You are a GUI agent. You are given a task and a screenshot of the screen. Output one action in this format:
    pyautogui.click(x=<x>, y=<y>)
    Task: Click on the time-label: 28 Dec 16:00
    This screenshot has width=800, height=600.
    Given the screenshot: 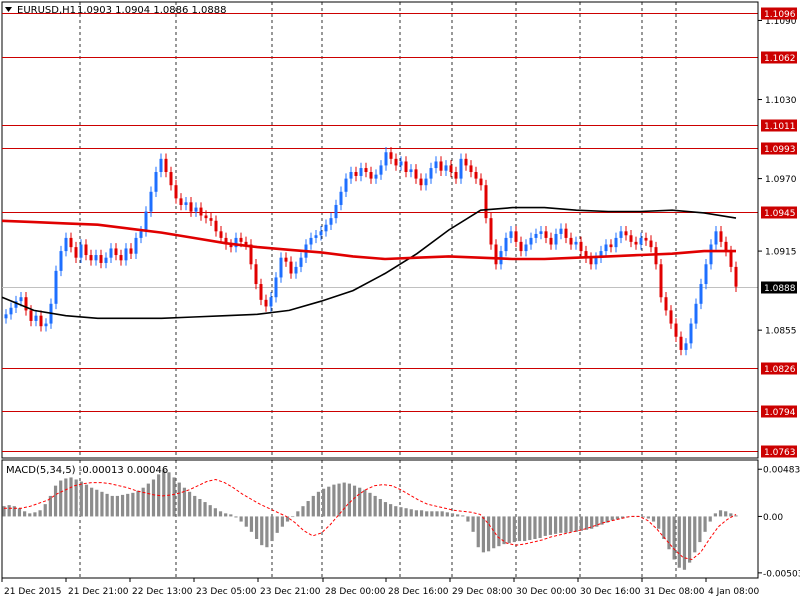 What is the action you would take?
    pyautogui.click(x=418, y=592)
    